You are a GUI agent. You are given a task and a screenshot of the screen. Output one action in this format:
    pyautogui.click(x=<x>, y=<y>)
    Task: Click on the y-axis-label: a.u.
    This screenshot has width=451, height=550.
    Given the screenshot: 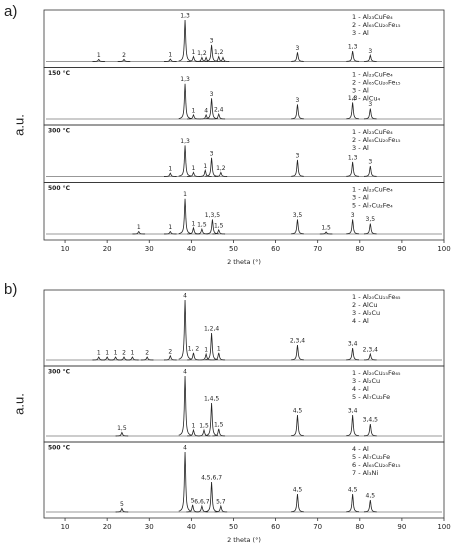 What is the action you would take?
    pyautogui.click(x=18, y=404)
    